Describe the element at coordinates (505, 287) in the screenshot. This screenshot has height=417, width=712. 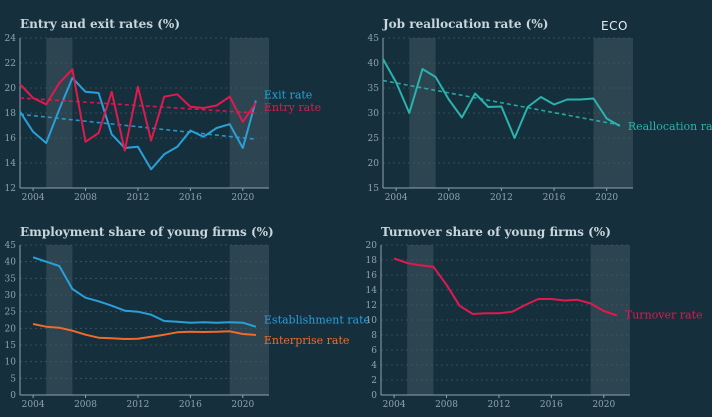
I see `series-line-turnover-rate` at that location.